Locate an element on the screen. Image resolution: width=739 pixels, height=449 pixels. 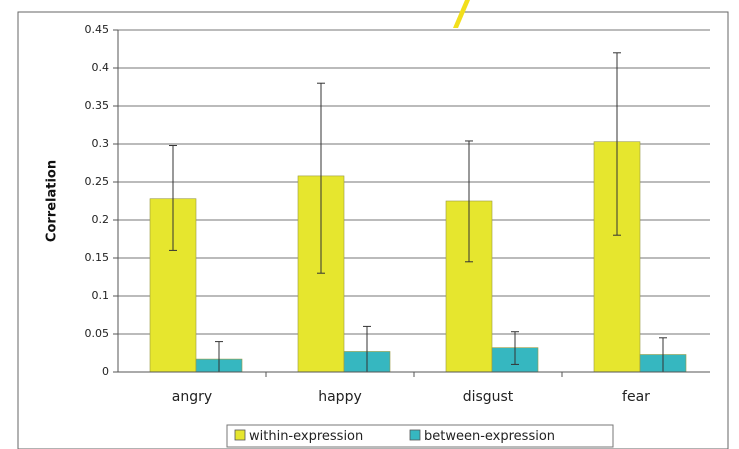
y-axis-ticks: 0 0.05 0.1 0.15 0.2 0.25 0.3 0.35 0.4 0.45 is located at coordinates (101, 200).